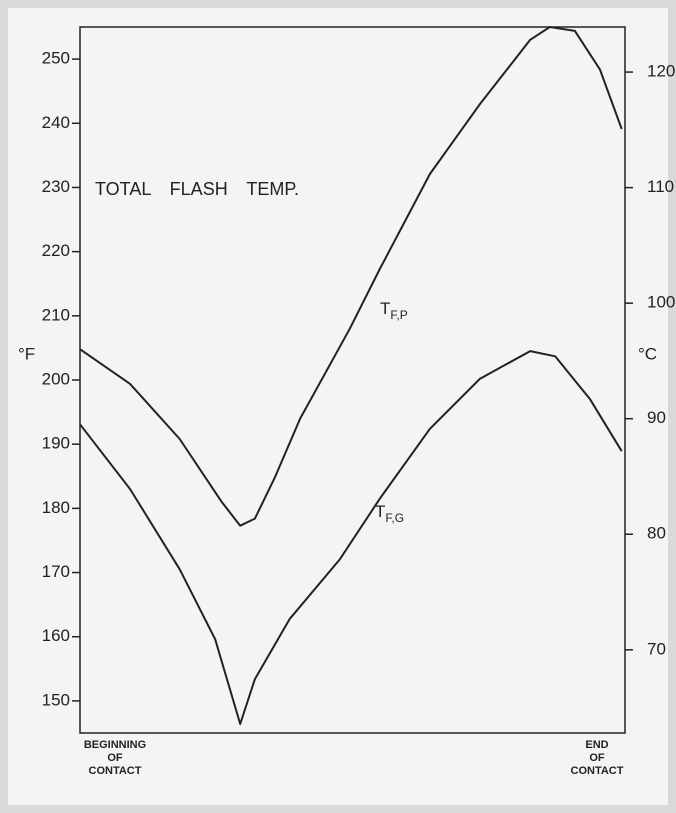 The image size is (676, 813). What do you see at coordinates (656, 533) in the screenshot?
I see `y2-tick-label: 80` at bounding box center [656, 533].